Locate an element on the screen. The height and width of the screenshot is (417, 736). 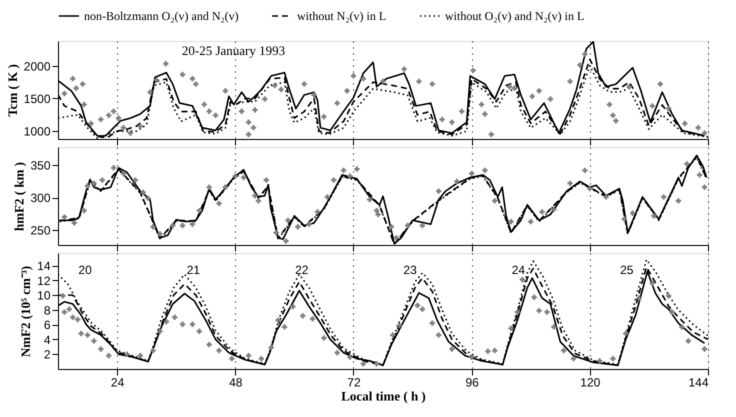
y-tick-label: 1500 is located at coordinates (37, 99).